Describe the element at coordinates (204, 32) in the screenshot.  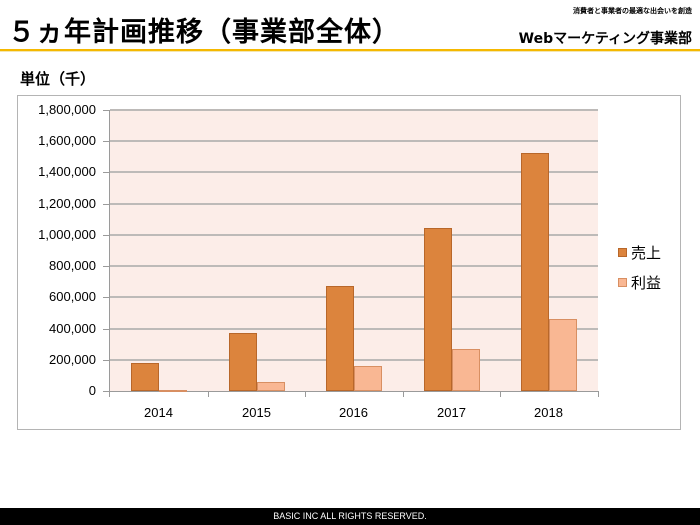
I see `page-title: ５ヵ年計画推移（事業部全体）` at that location.